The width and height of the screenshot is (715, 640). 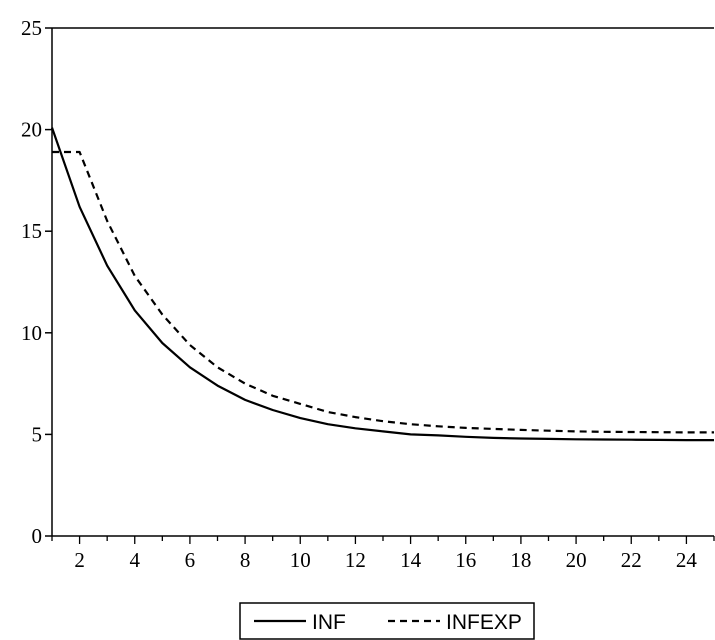 What do you see at coordinates (631, 560) in the screenshot?
I see `x-tick-label: 22` at bounding box center [631, 560].